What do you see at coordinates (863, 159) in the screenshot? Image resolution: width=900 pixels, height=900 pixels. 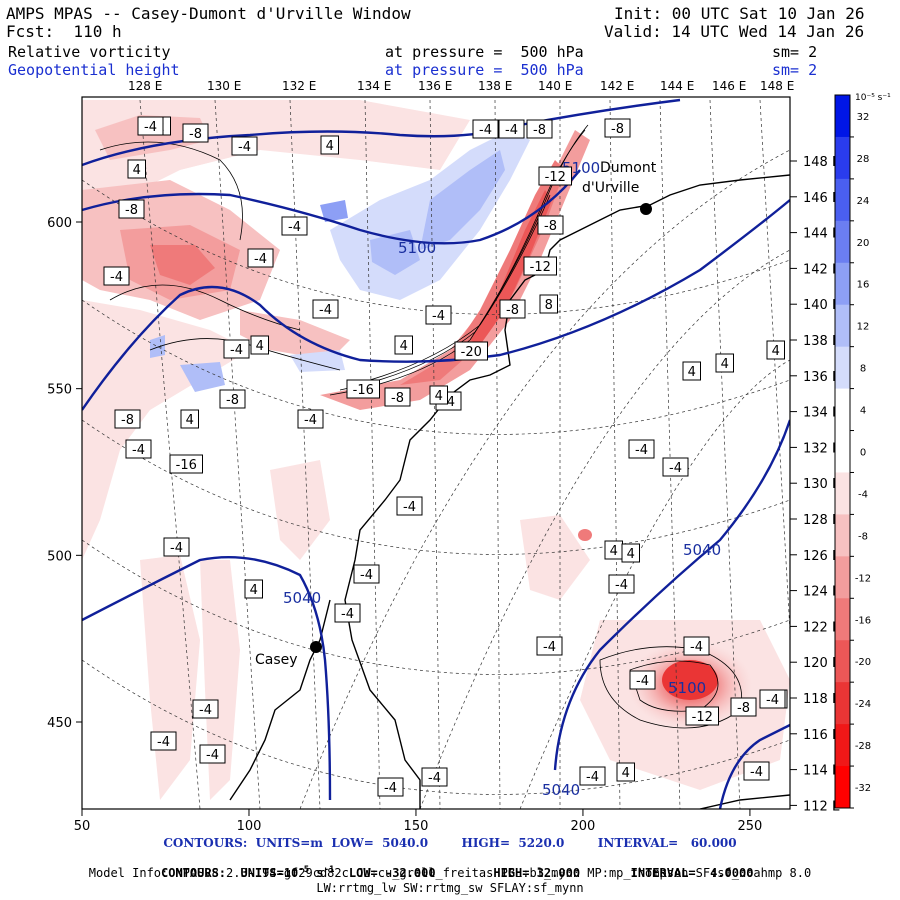 I see `colorbar-label: 28` at bounding box center [863, 159].